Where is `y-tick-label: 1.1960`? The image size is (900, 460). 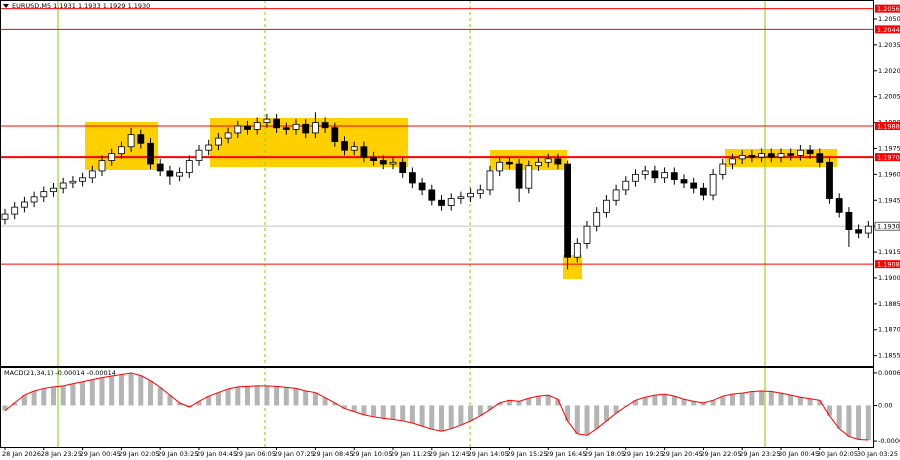
y-tick-label: 1.1960 is located at coordinates (889, 174).